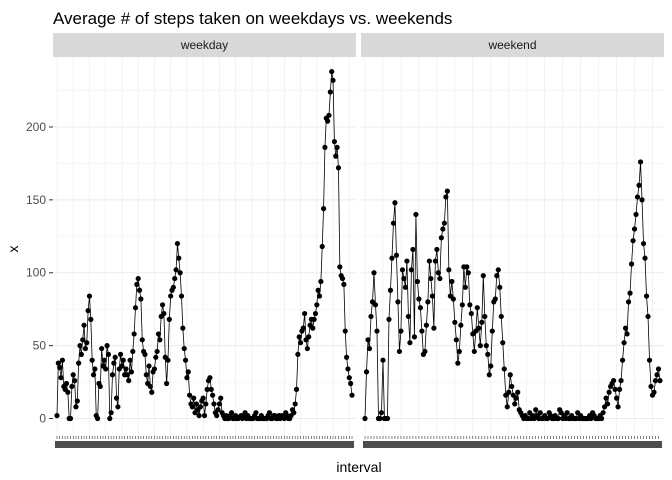 This screenshot has height=480, width=672. I want to click on y-tick-label: 50, so click(40, 346).